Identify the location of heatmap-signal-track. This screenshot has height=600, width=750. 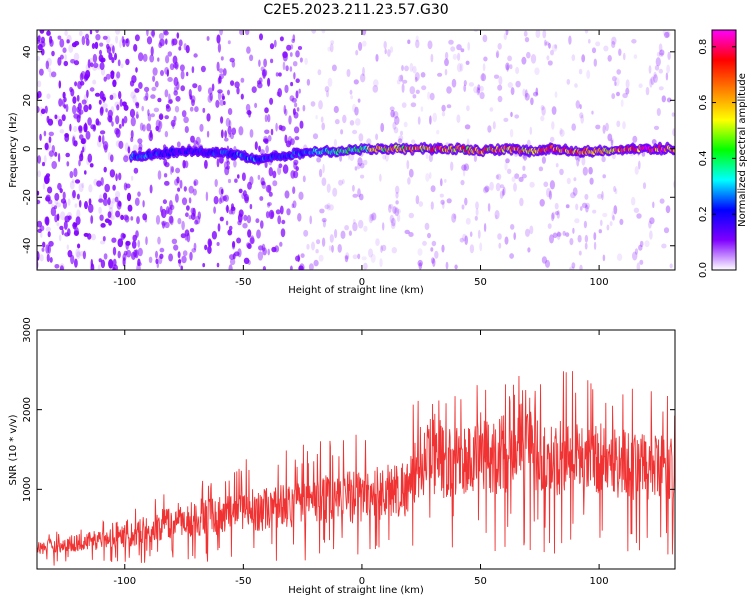
(402, 153).